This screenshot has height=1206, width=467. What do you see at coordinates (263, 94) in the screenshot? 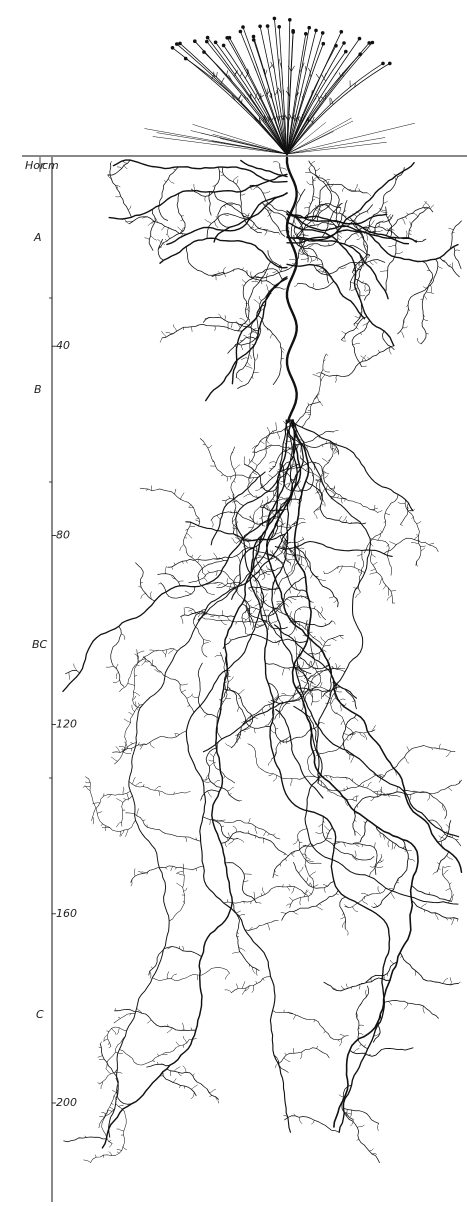
I see `stem` at bounding box center [263, 94].